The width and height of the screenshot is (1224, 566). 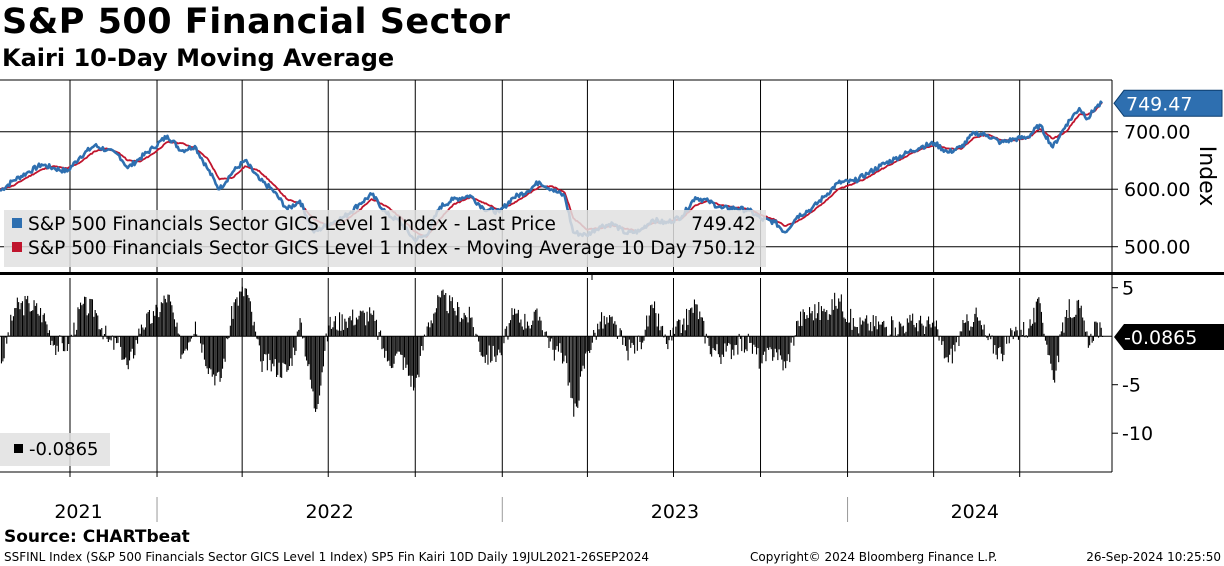 What do you see at coordinates (675, 512) in the screenshot?
I see `x-tick-label-2023: 2023` at bounding box center [675, 512].